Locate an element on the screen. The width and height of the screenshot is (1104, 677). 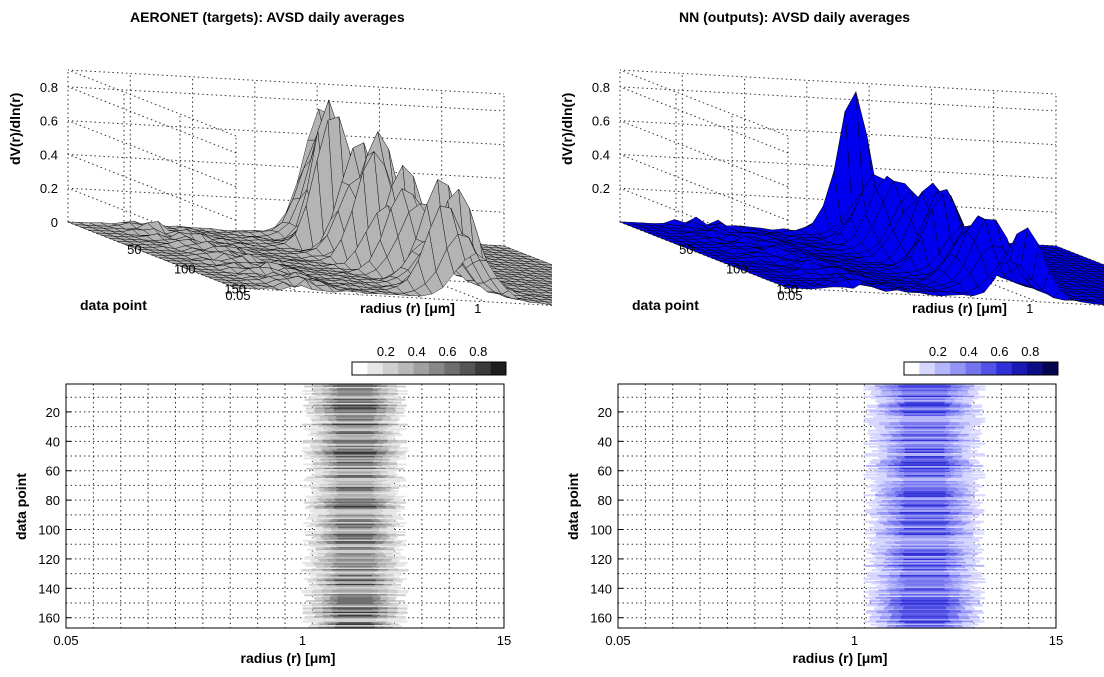
colorbar-tick-label: 0.2 is located at coordinates (938, 351).